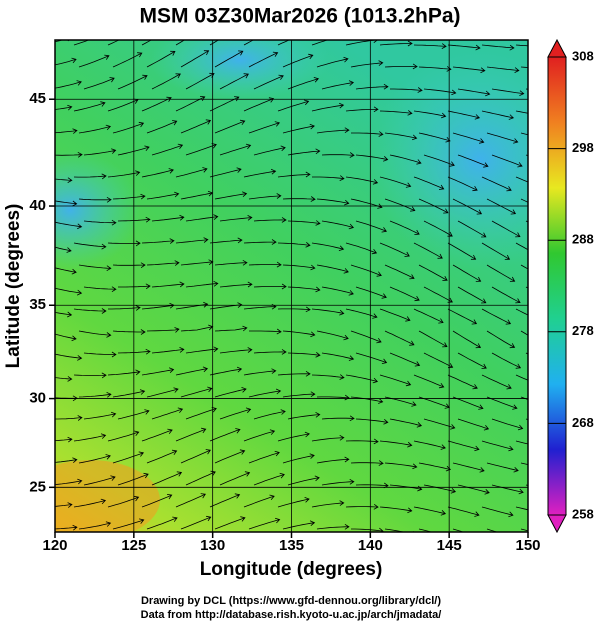 Image resolution: width=599 pixels, height=630 pixels. What do you see at coordinates (37, 486) in the screenshot?
I see `y-tick-label: 25` at bounding box center [37, 486].